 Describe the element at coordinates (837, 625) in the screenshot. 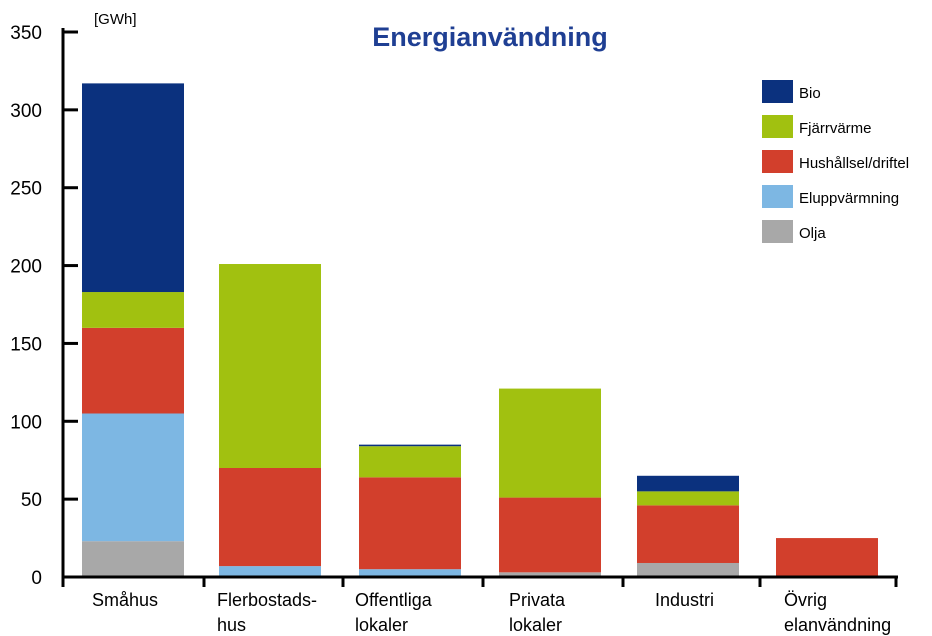

I see `x-tick-label: elanvändning` at that location.